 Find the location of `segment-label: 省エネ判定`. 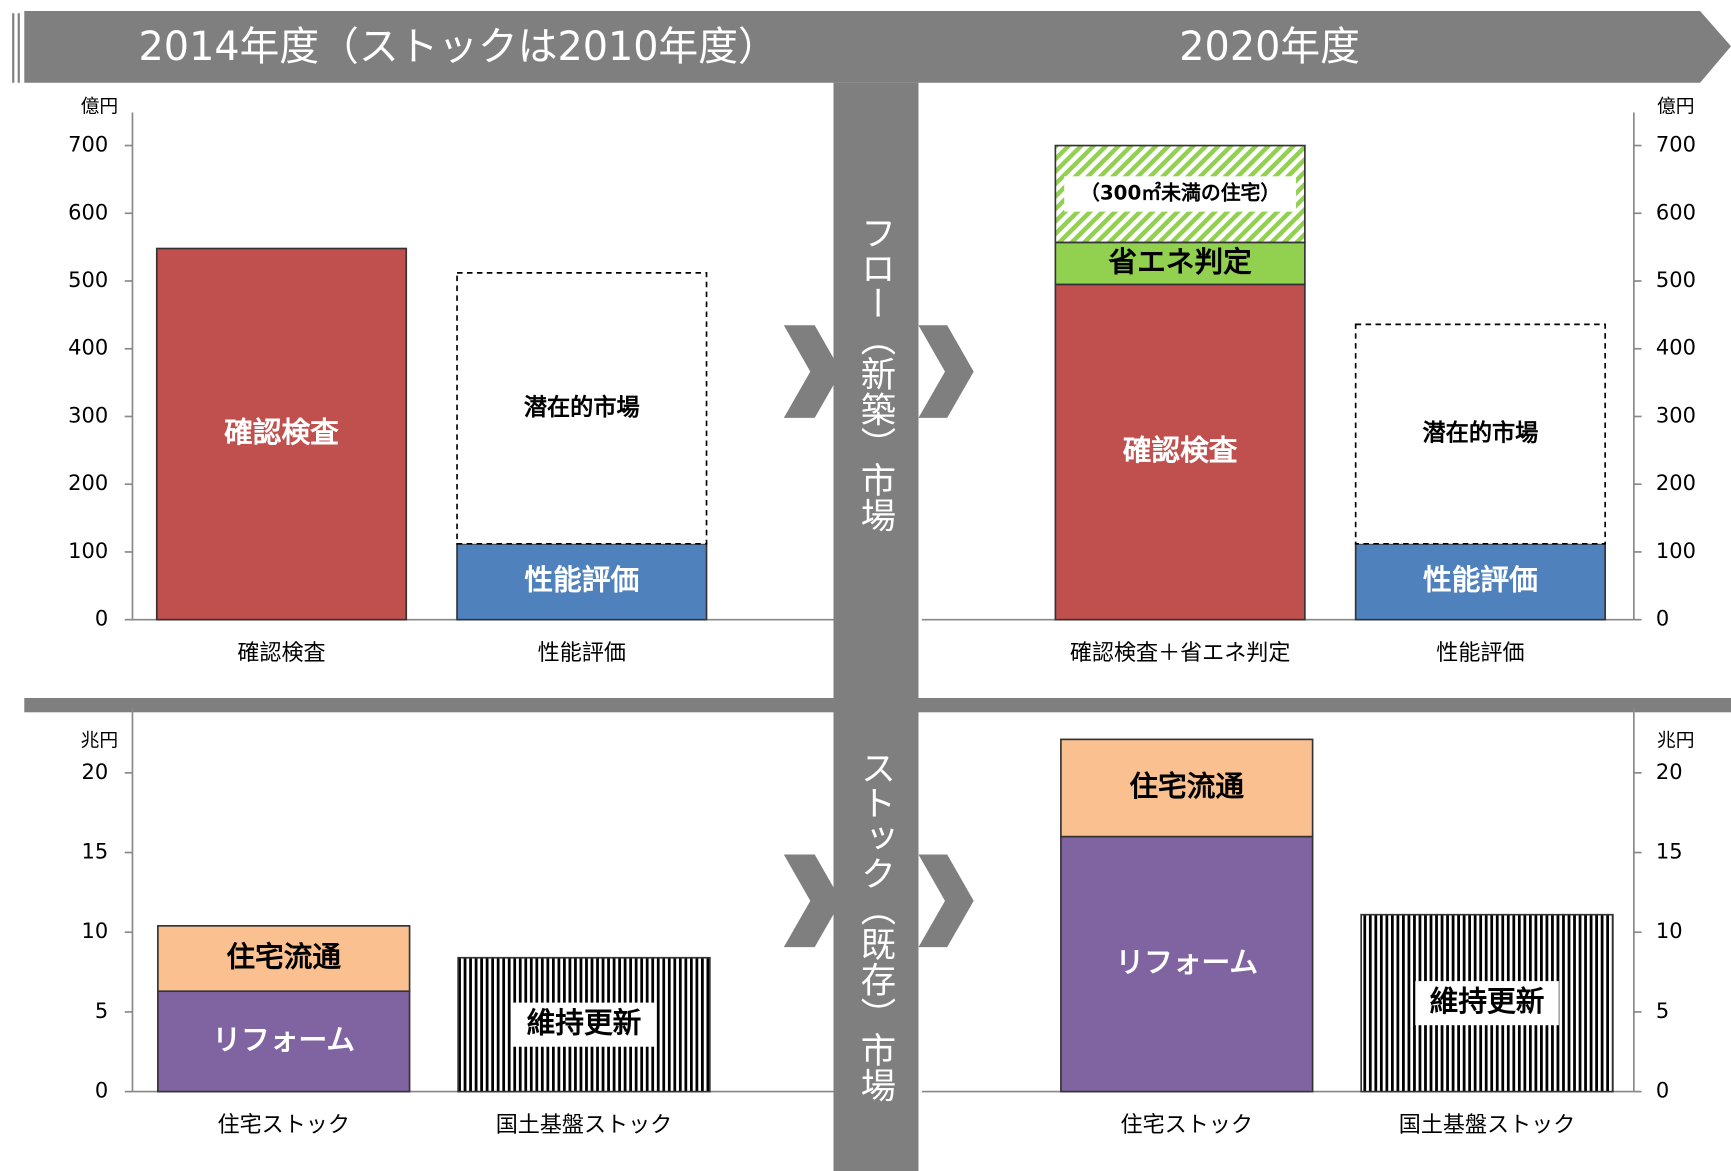

segment-label: 省エネ判定 is located at coordinates (1180, 261).